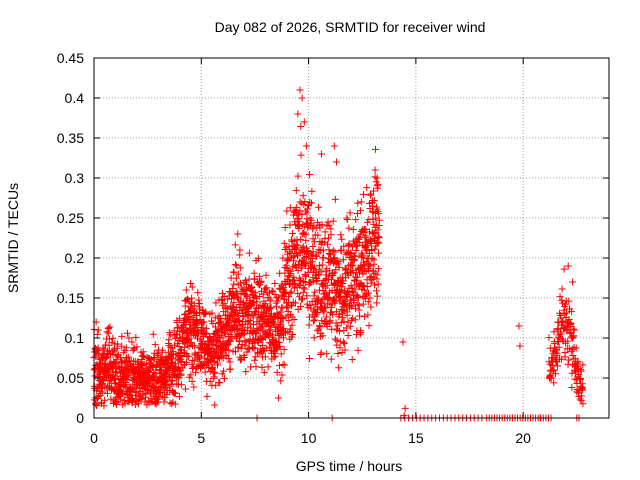  Describe the element at coordinates (309, 438) in the screenshot. I see `x-tick-label: 10` at that location.